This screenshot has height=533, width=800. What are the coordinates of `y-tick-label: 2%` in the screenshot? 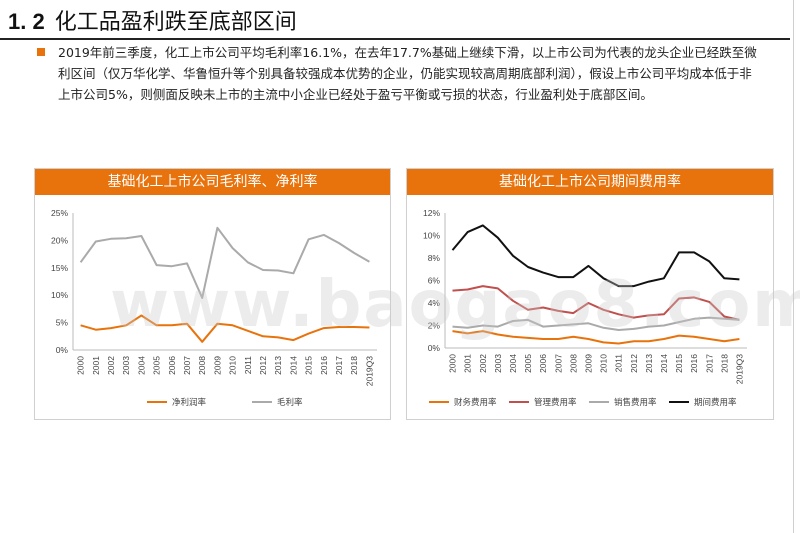 It's located at (434, 326).